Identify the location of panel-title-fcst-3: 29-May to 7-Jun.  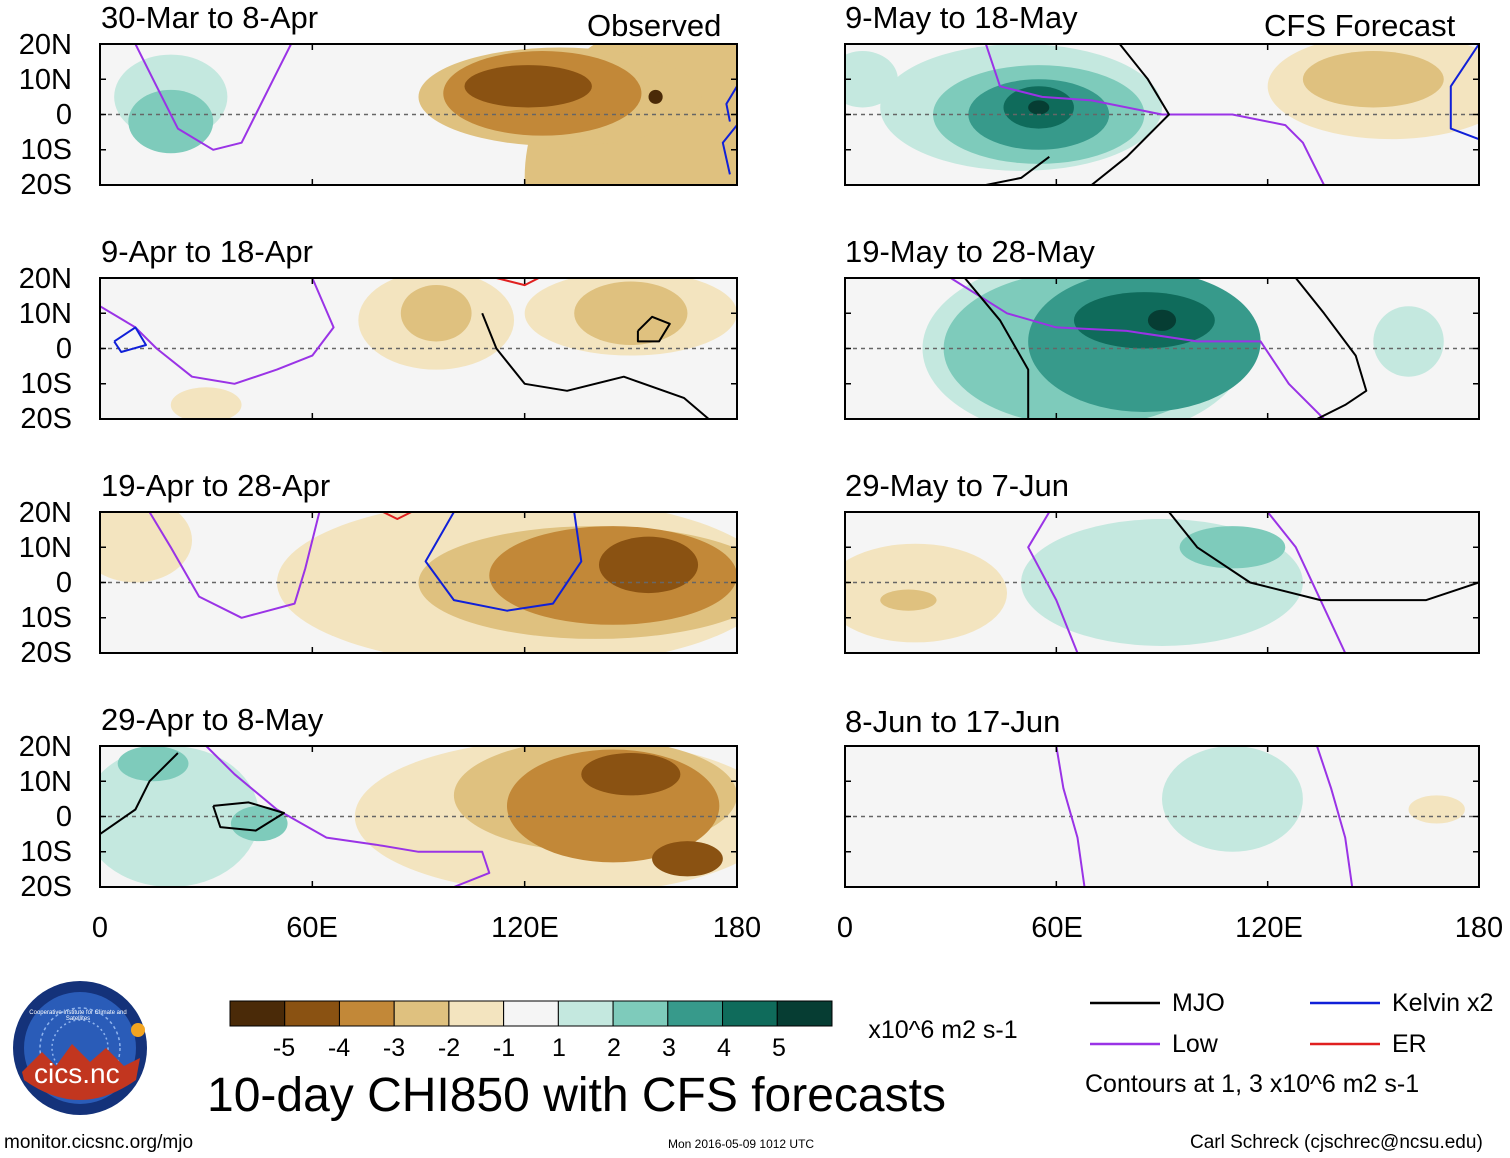
(957, 485).